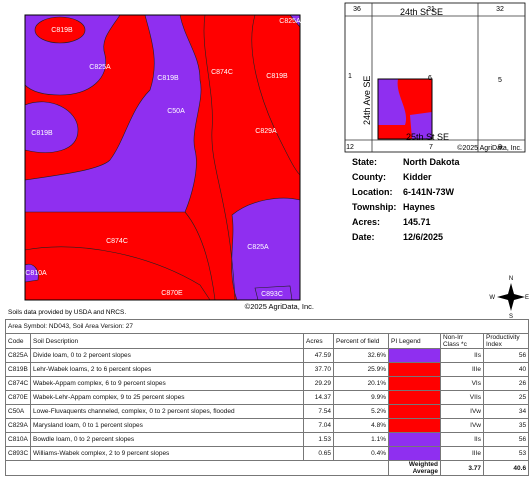 The height and width of the screenshot is (486, 530). I want to click on info-value: Kidder, so click(417, 177).